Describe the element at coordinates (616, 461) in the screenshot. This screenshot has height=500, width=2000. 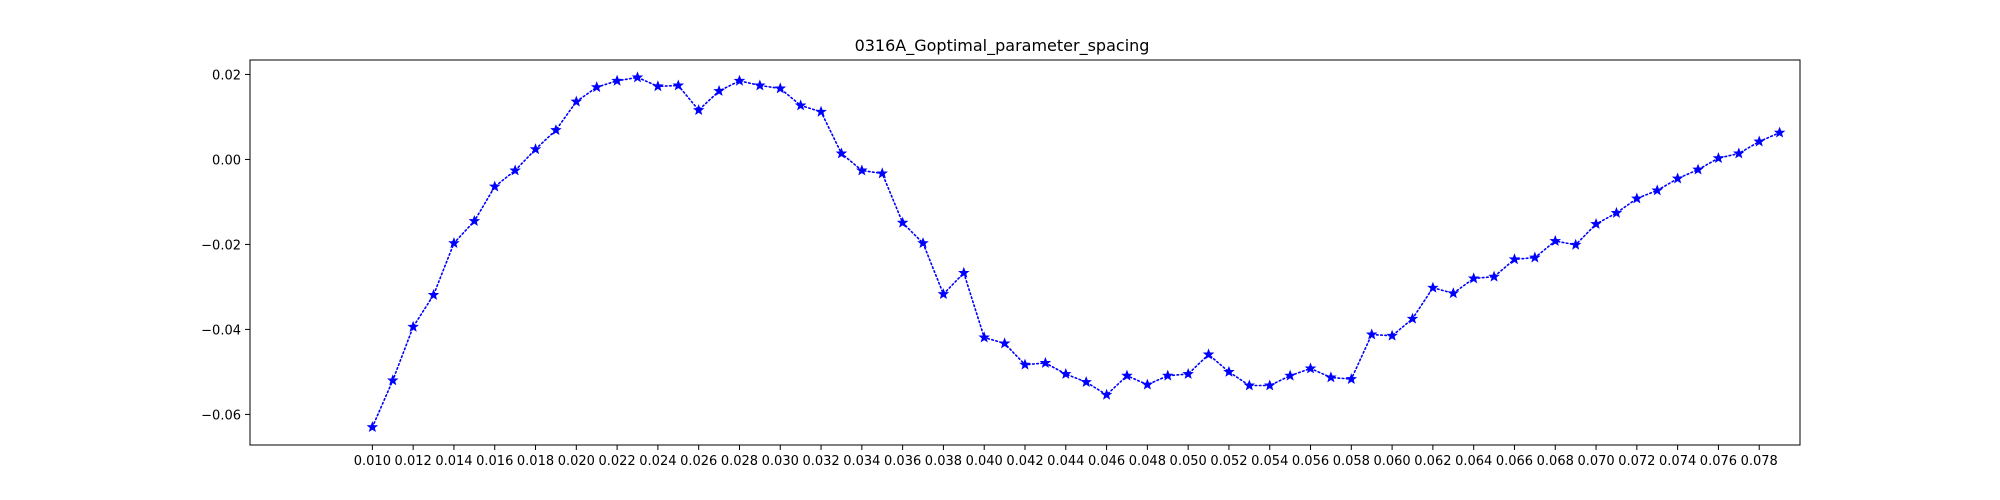
I see `x-tick-label: 0.022` at that location.